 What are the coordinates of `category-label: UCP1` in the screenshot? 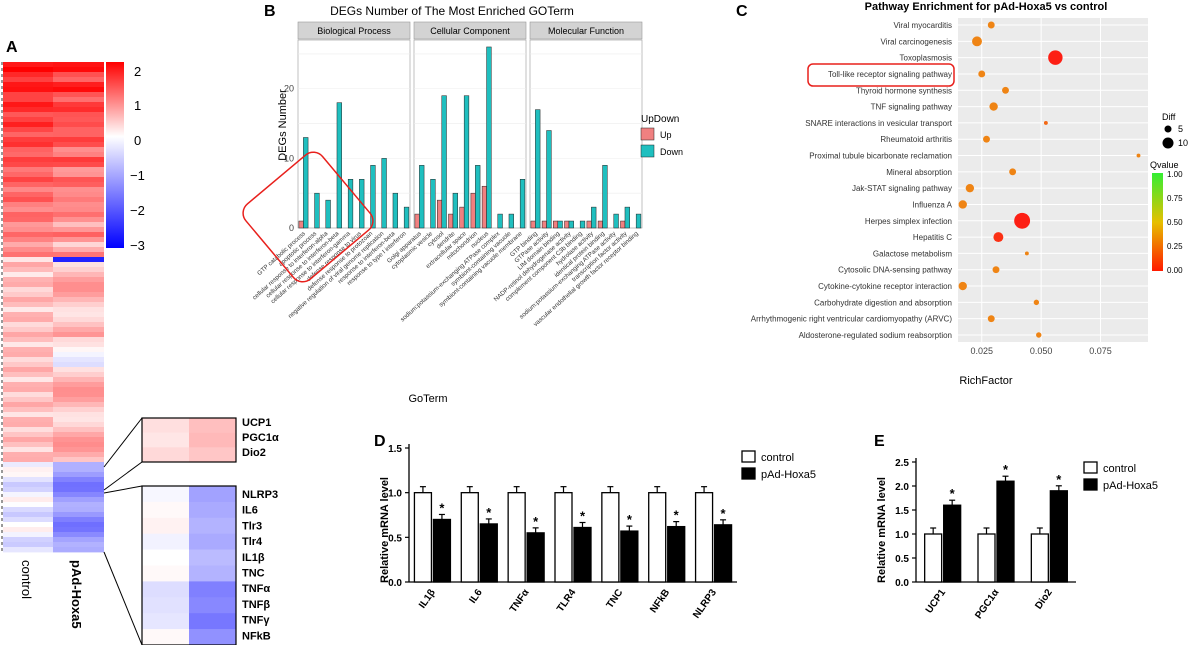 It's located at (936, 601).